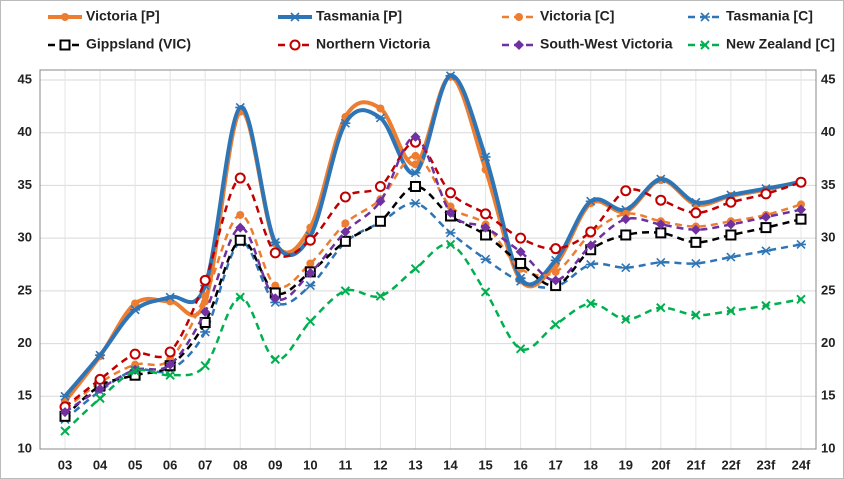  I want to click on y-tick-label: 45, so click(25, 78).